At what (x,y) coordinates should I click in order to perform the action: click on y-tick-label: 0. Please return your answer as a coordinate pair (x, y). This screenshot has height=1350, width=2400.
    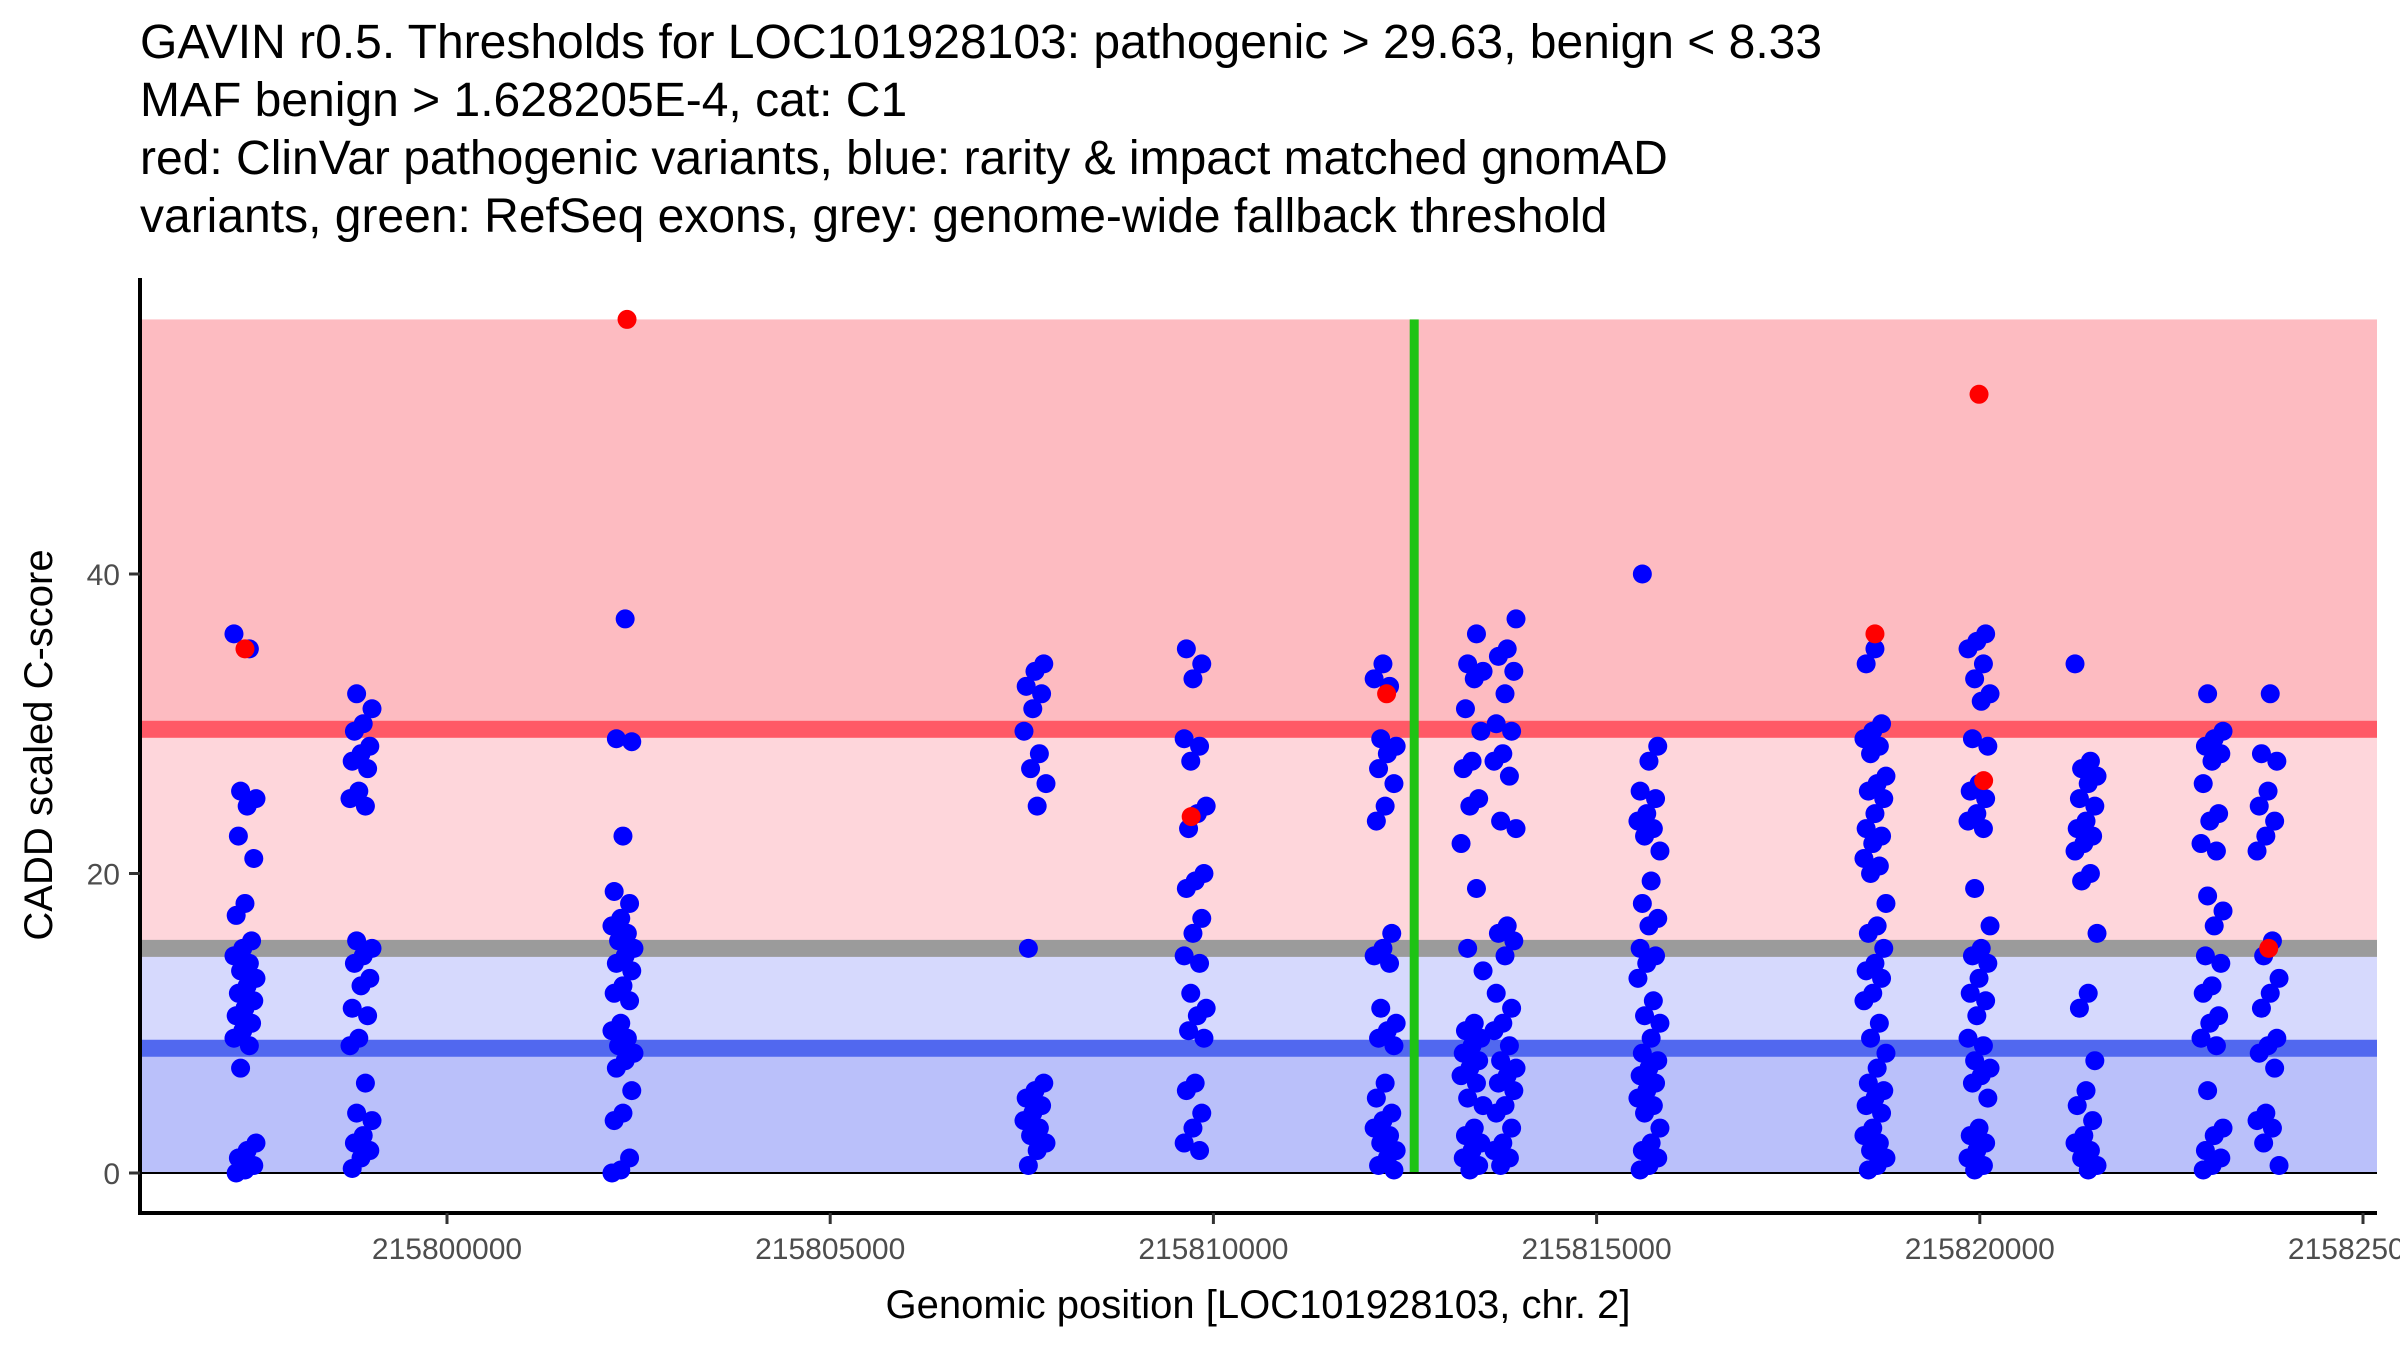
    Looking at the image, I should click on (111, 1174).